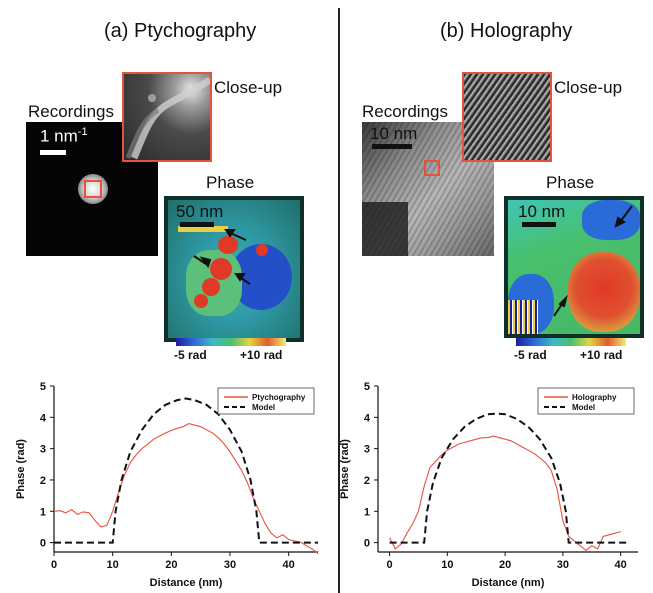 This screenshot has height=593, width=653. What do you see at coordinates (506, 31) in the screenshot?
I see `panel-b-title: (b) Holography` at bounding box center [506, 31].